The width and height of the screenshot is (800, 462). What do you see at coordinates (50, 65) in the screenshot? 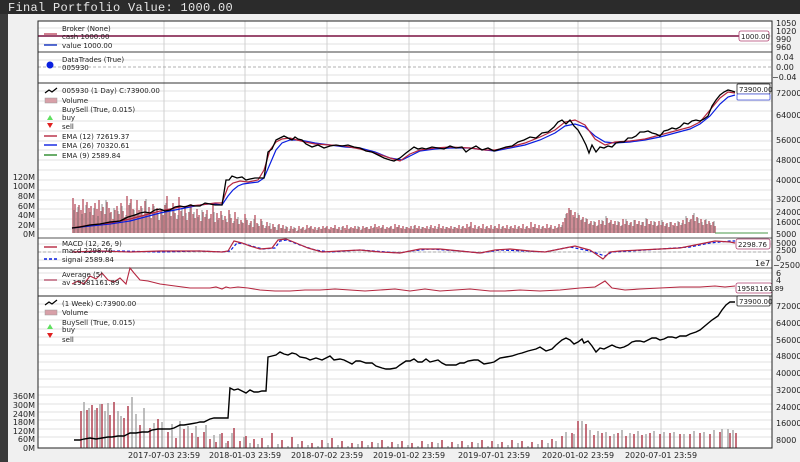
I see `datatrades-legend-dot` at bounding box center [50, 65].